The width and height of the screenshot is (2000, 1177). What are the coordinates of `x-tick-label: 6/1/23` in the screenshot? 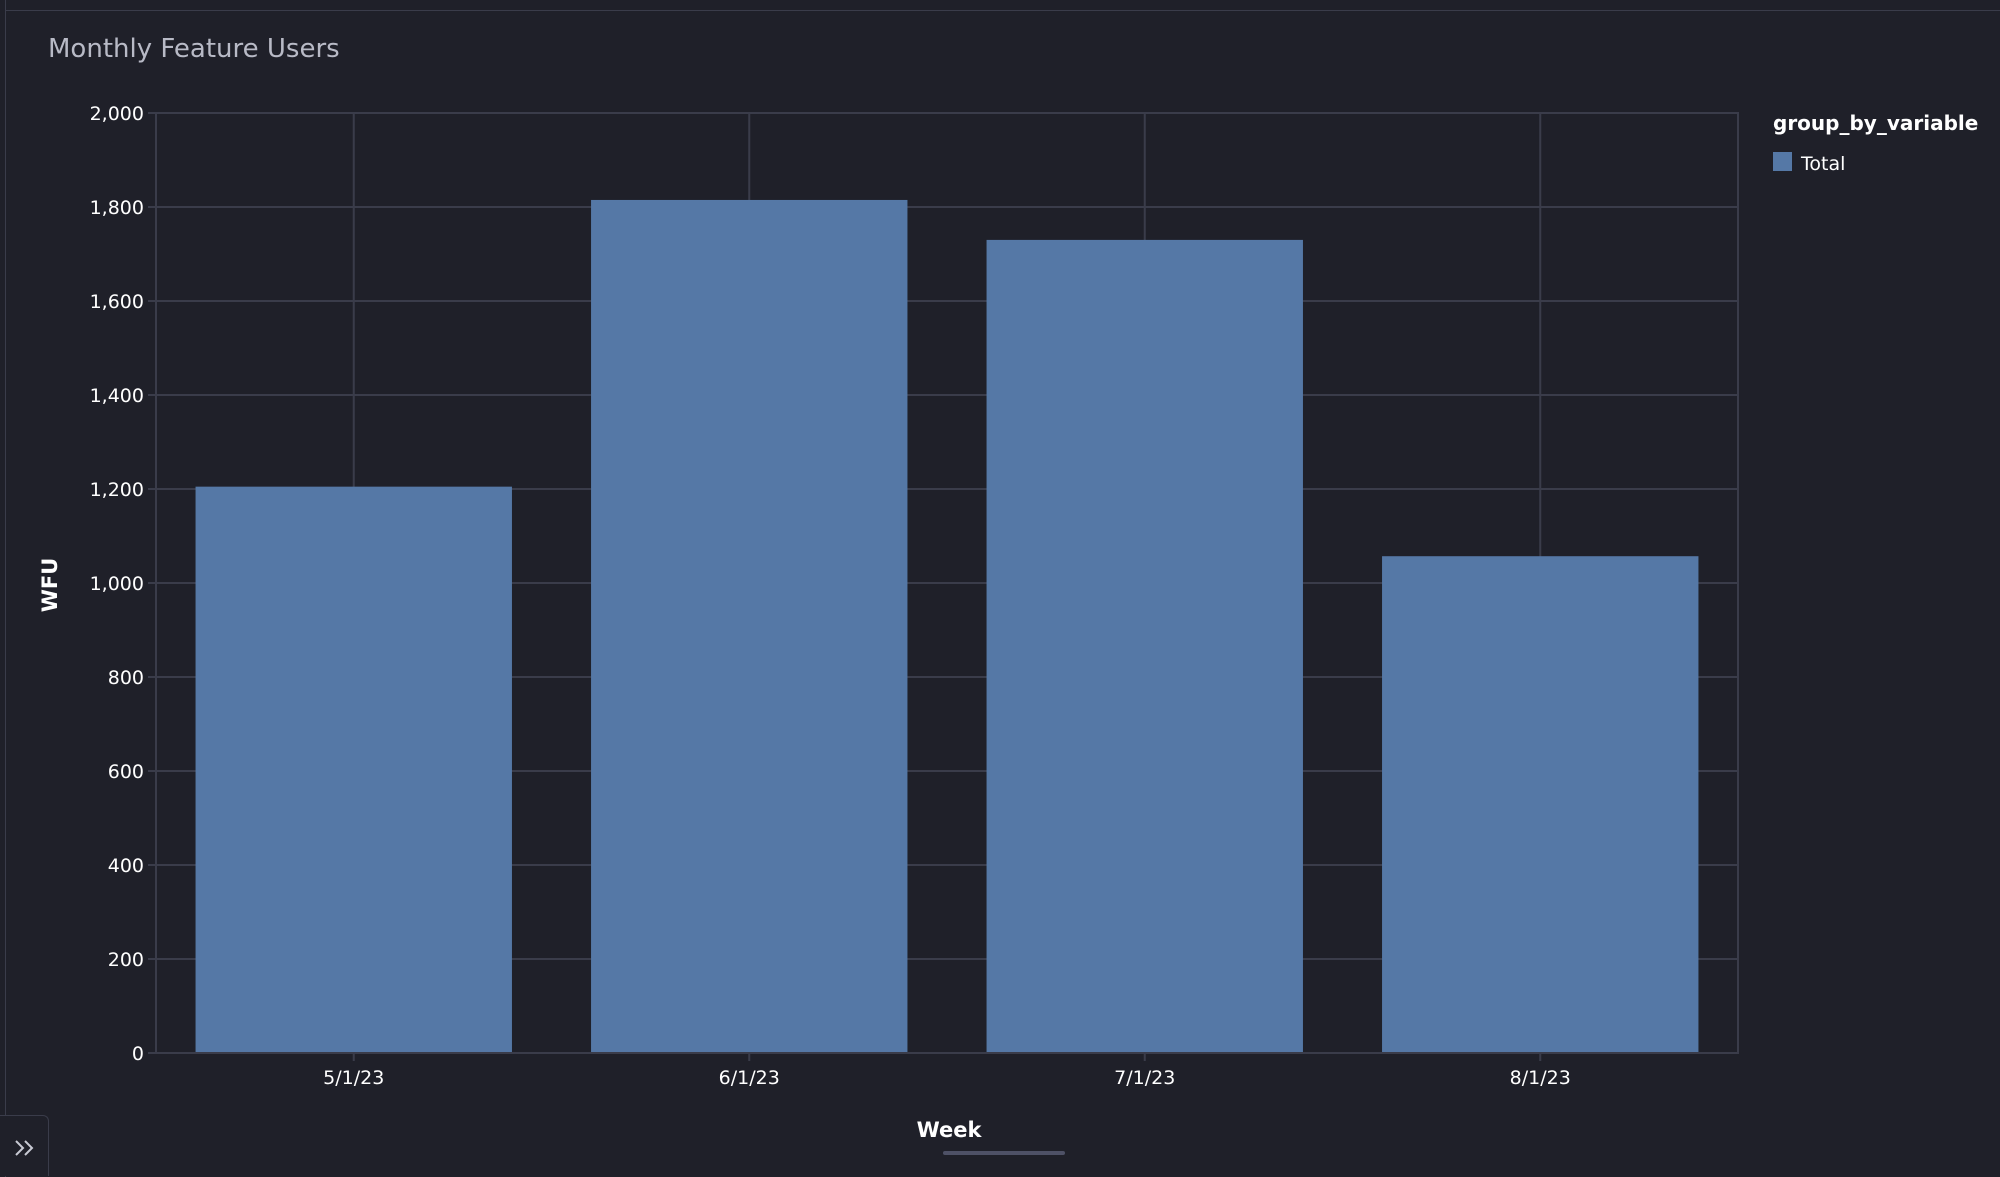 It's located at (749, 1078).